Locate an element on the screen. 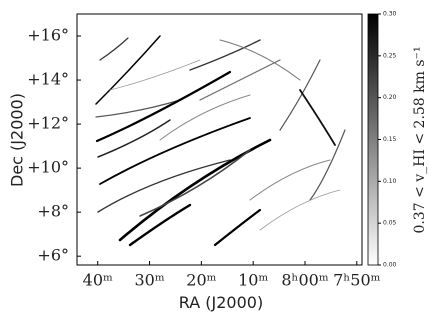  colorbar-label: 0.37 < v_HI < 2.58 km s⁻¹ is located at coordinates (420, 139).